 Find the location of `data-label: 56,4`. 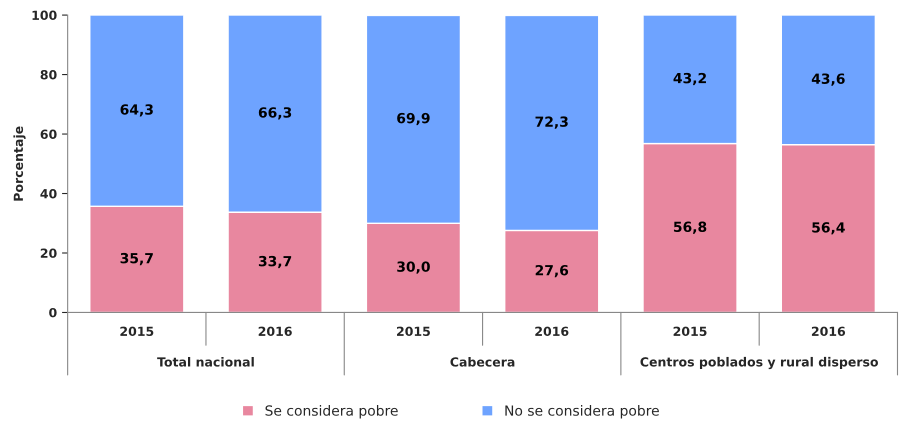

data-label: 56,4 is located at coordinates (828, 228).